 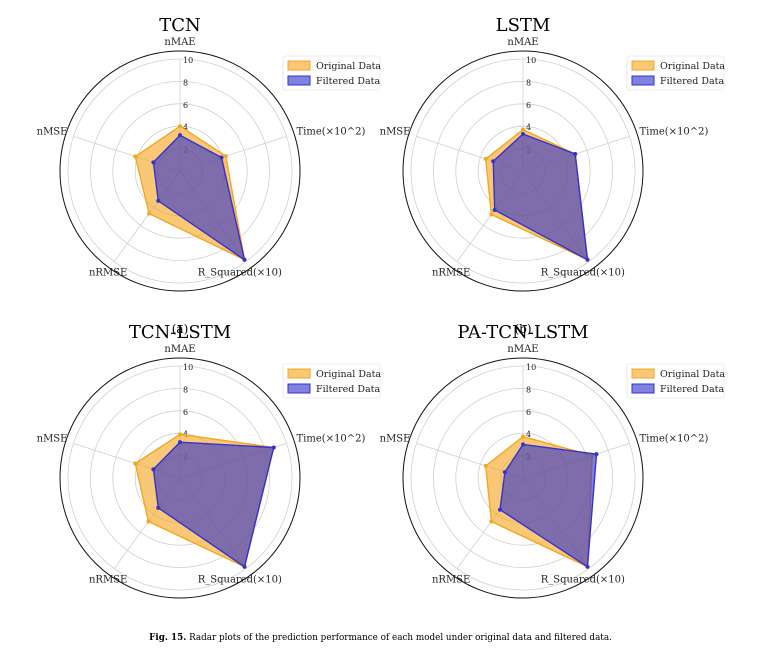 What do you see at coordinates (180, 332) in the screenshot?
I see `chart-title: TCN-LSTM` at bounding box center [180, 332].